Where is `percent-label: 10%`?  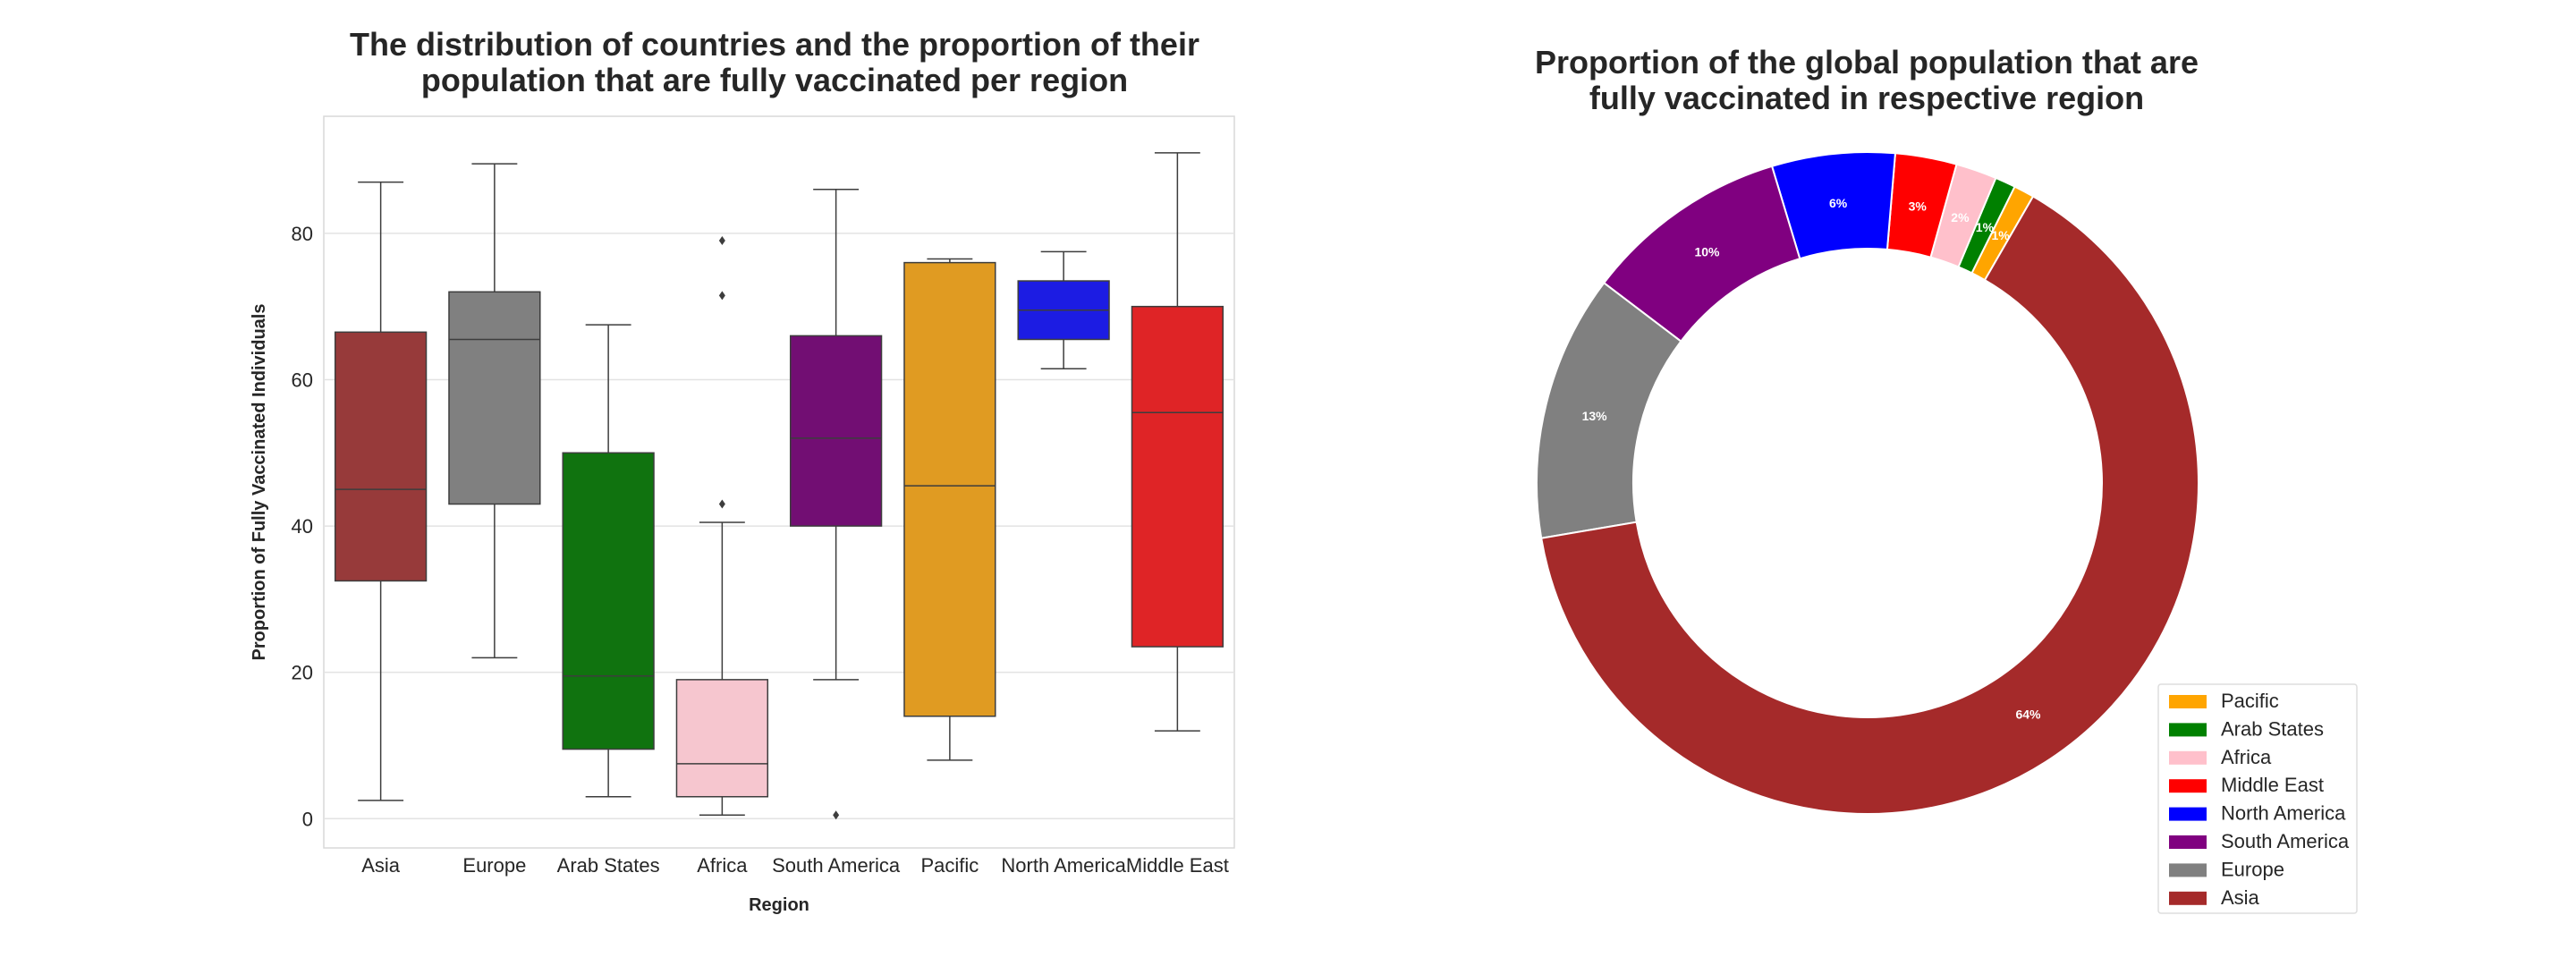 percent-label: 10% is located at coordinates (1707, 252).